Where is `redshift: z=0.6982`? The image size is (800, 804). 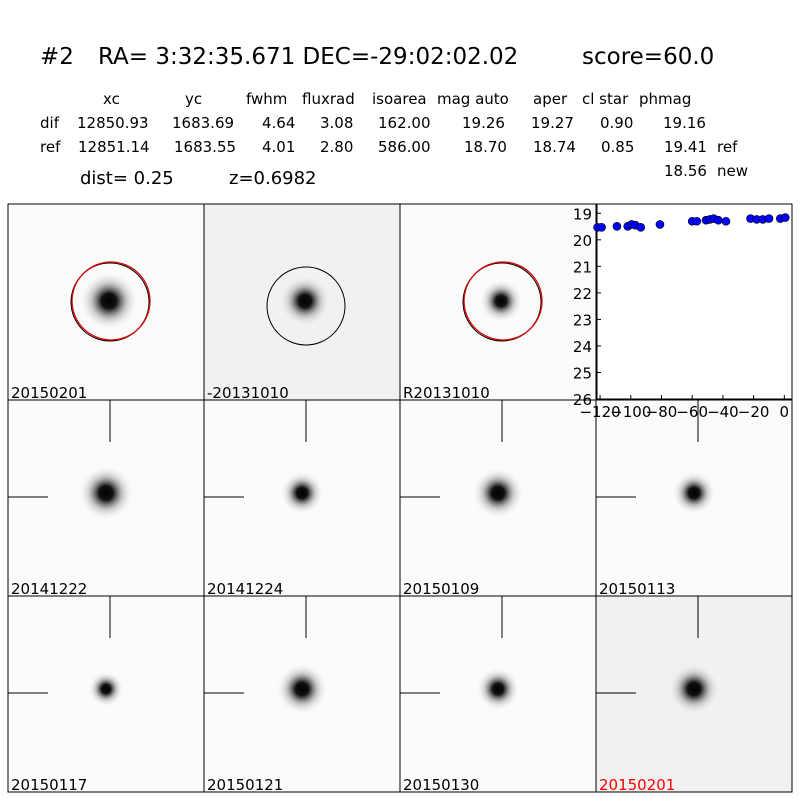
redshift: z=0.6982 is located at coordinates (273, 178).